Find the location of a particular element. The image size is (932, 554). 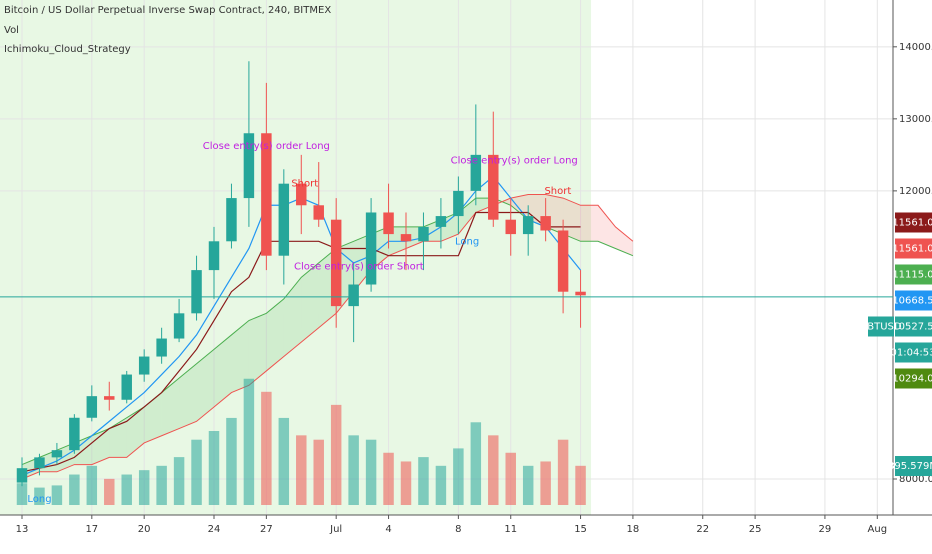

x-tick-label: 29 is located at coordinates (825, 529).